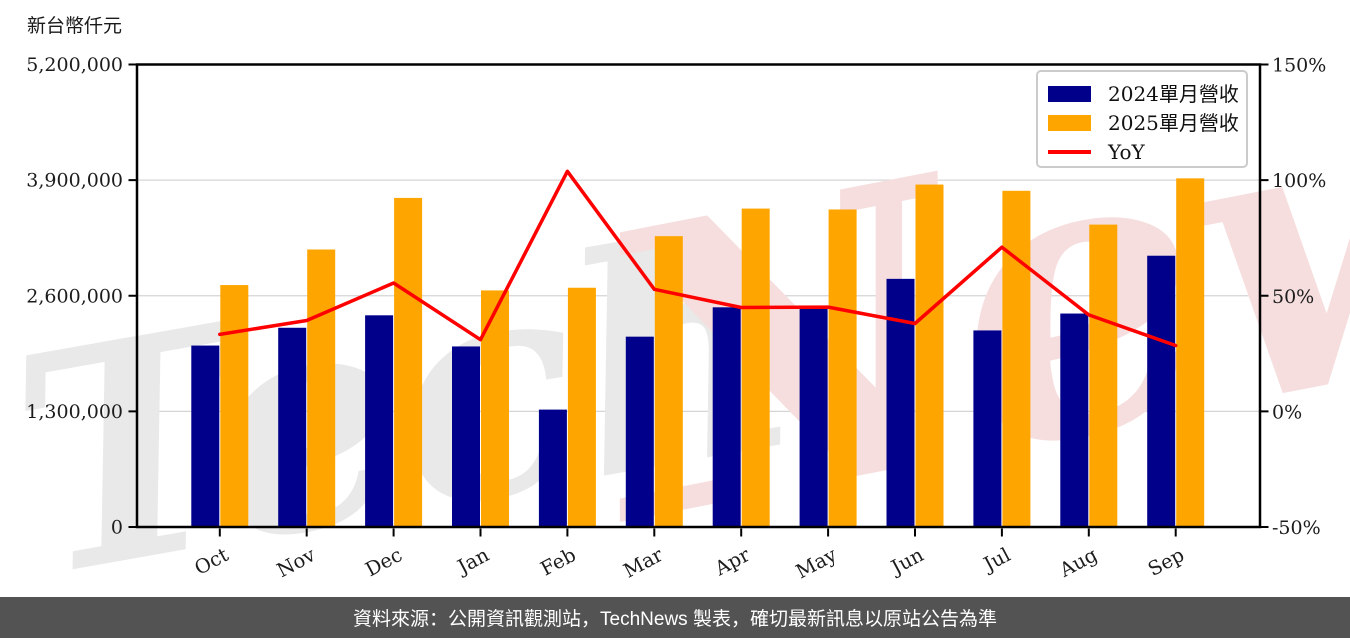 The image size is (1350, 638). What do you see at coordinates (234, 406) in the screenshot?
I see `bar-2025-oct` at bounding box center [234, 406].